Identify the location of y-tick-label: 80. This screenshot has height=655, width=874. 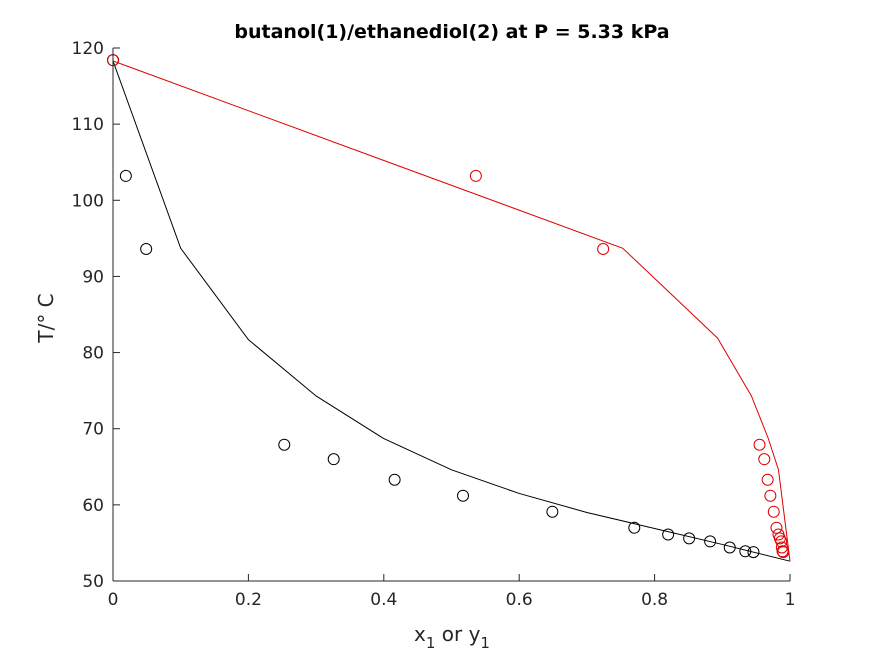
(93, 354).